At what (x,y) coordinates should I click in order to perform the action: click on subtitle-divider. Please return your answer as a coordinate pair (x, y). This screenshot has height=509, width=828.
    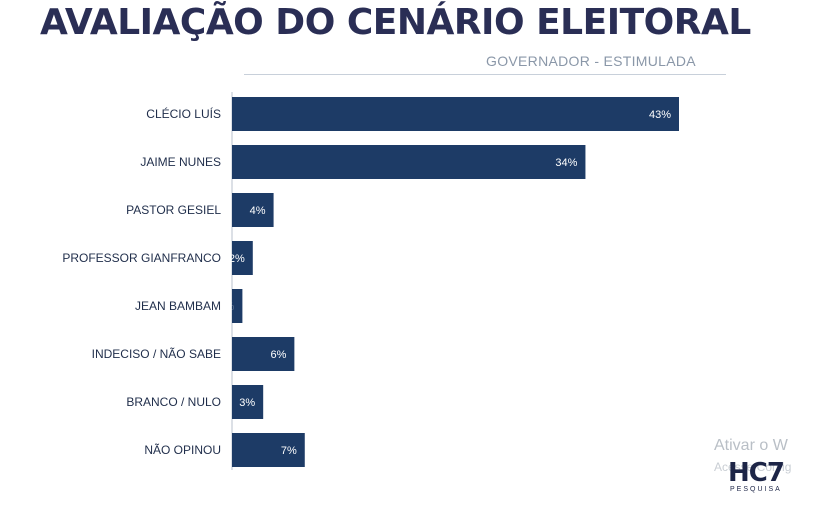
    Looking at the image, I should click on (485, 74).